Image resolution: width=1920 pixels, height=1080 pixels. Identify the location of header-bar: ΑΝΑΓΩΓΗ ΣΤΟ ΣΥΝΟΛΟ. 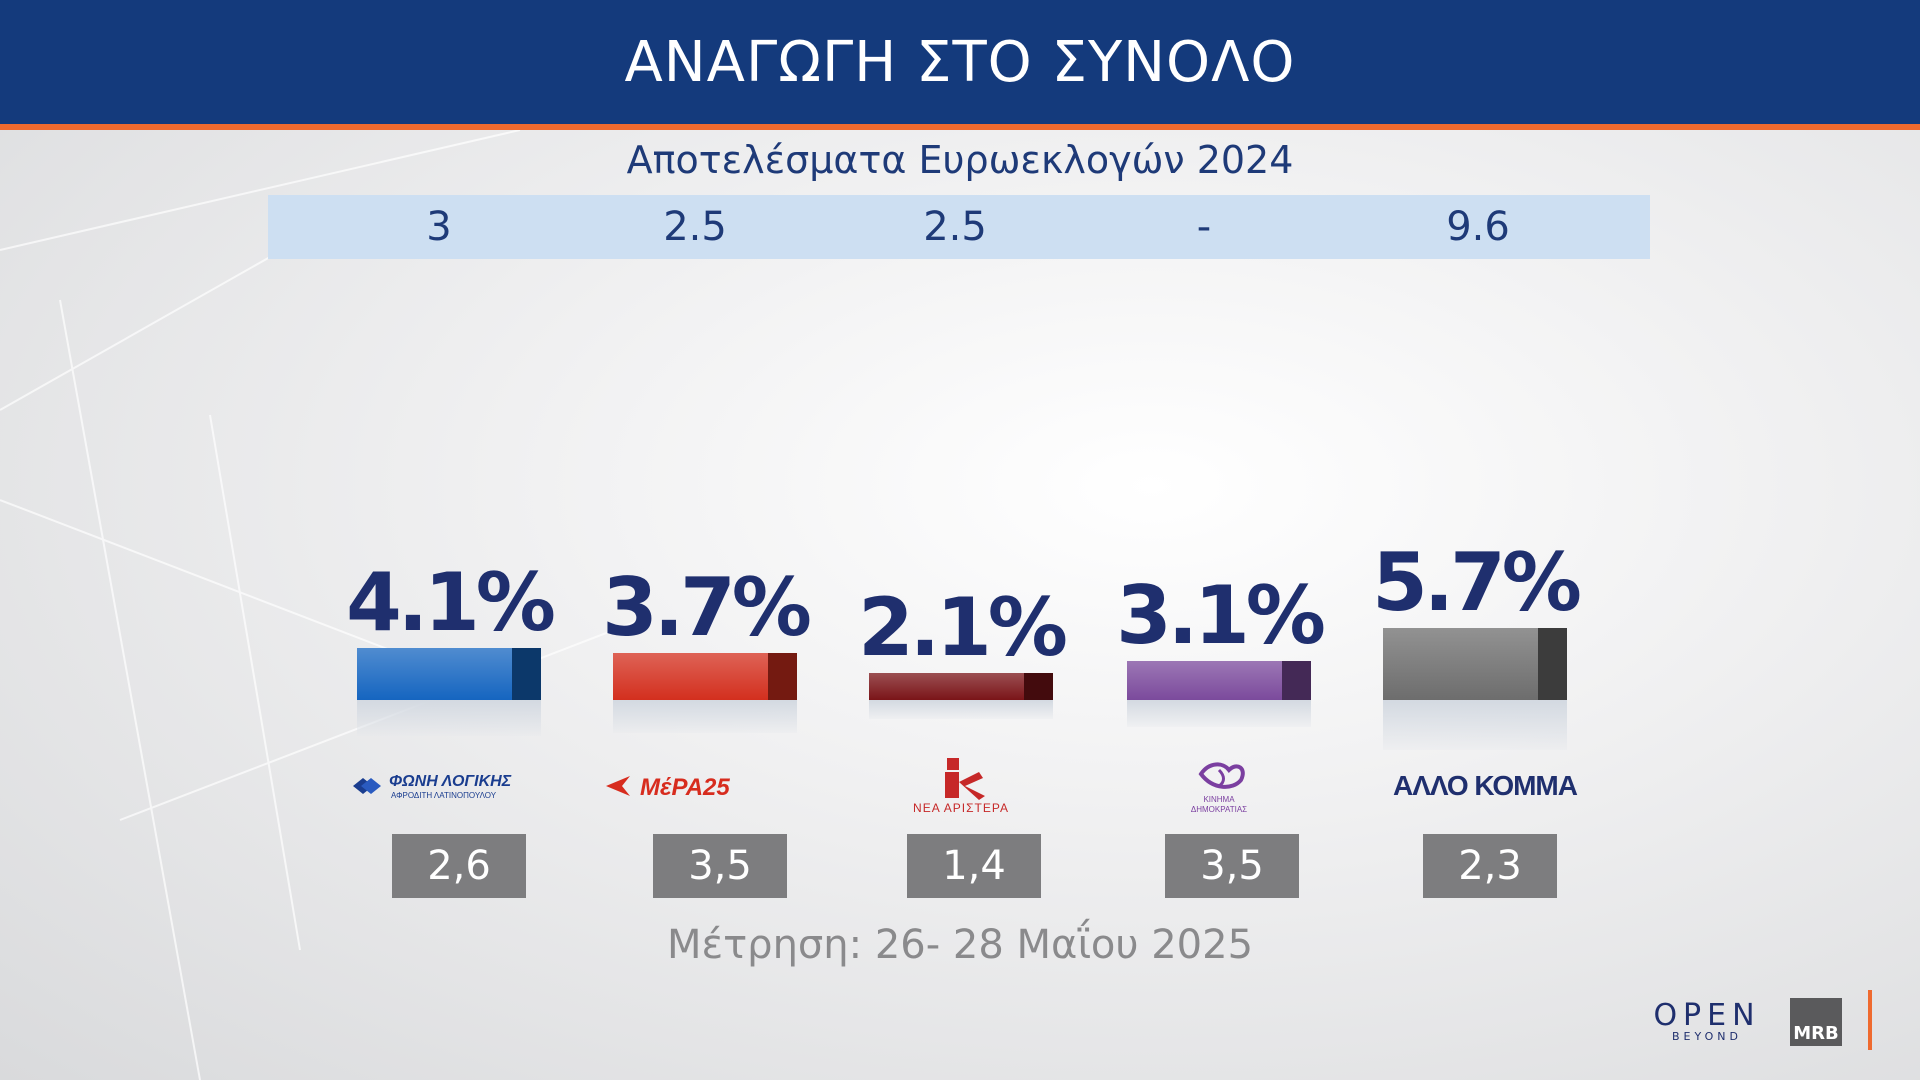
(960, 65).